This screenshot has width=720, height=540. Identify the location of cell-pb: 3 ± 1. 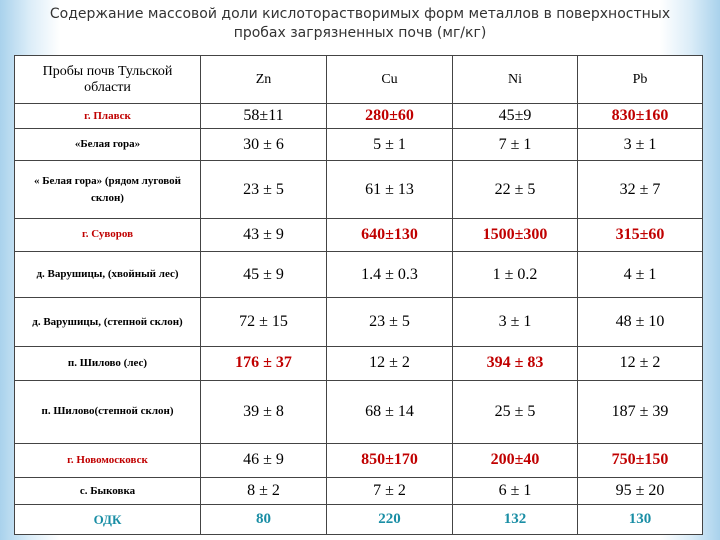
(640, 145).